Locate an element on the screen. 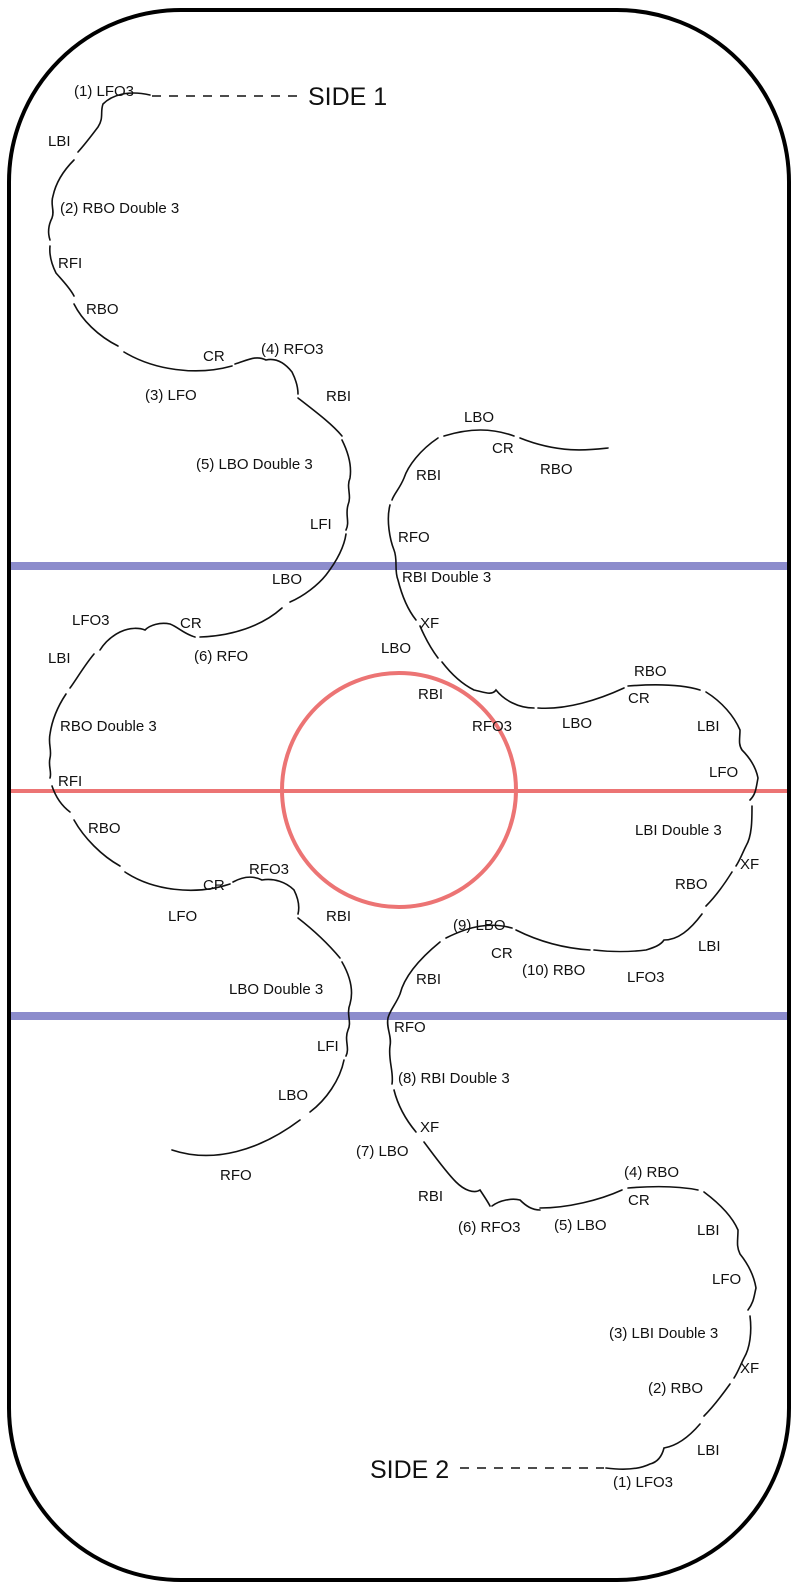 The height and width of the screenshot is (1589, 798). label-s1-rfi: RFI is located at coordinates (70, 263).